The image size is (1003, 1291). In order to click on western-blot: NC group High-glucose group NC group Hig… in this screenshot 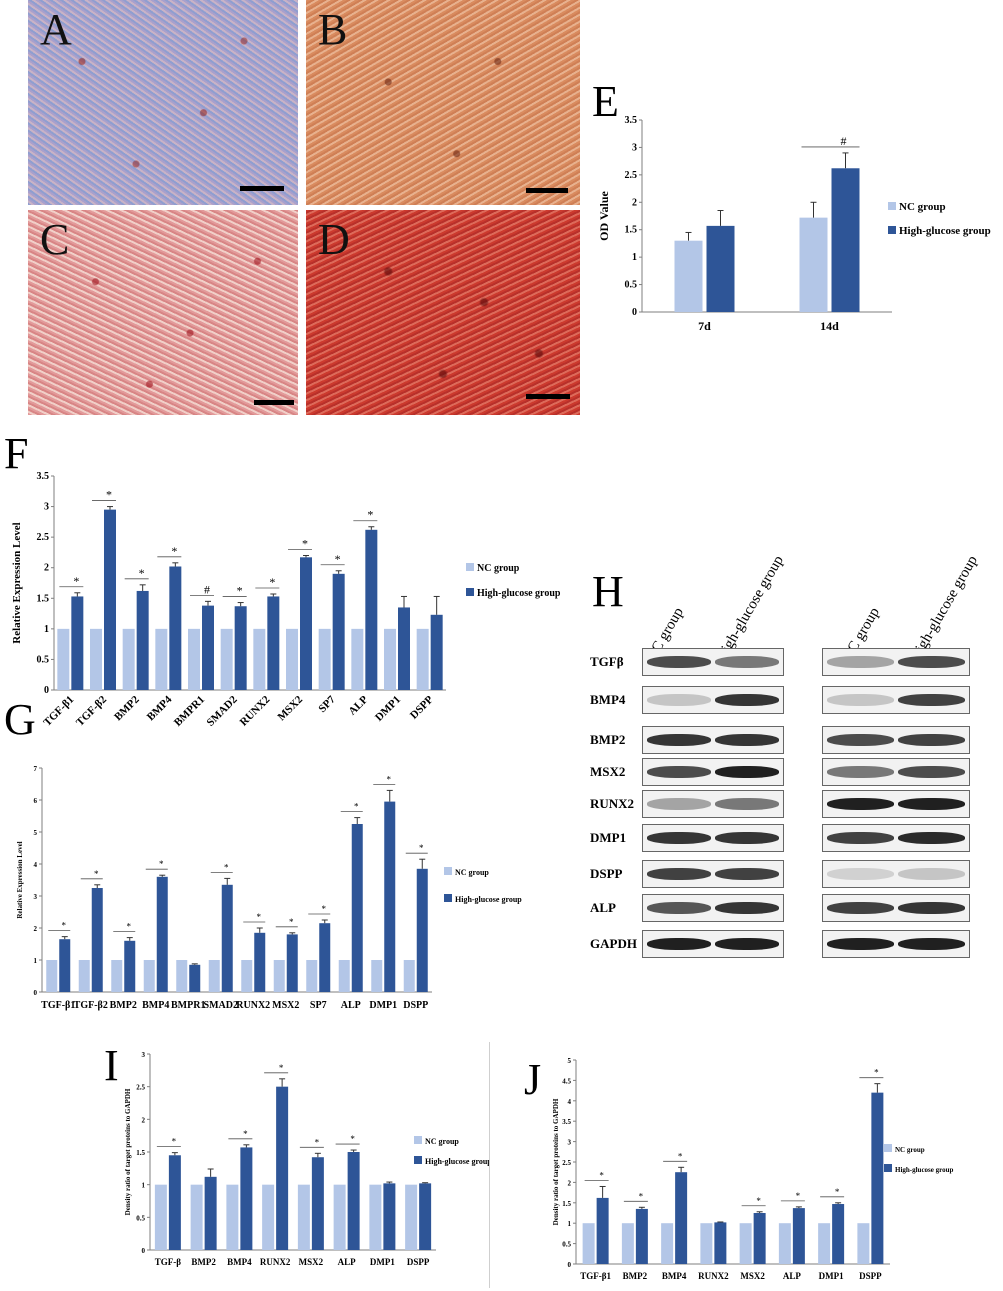, I will do `click(795, 756)`.